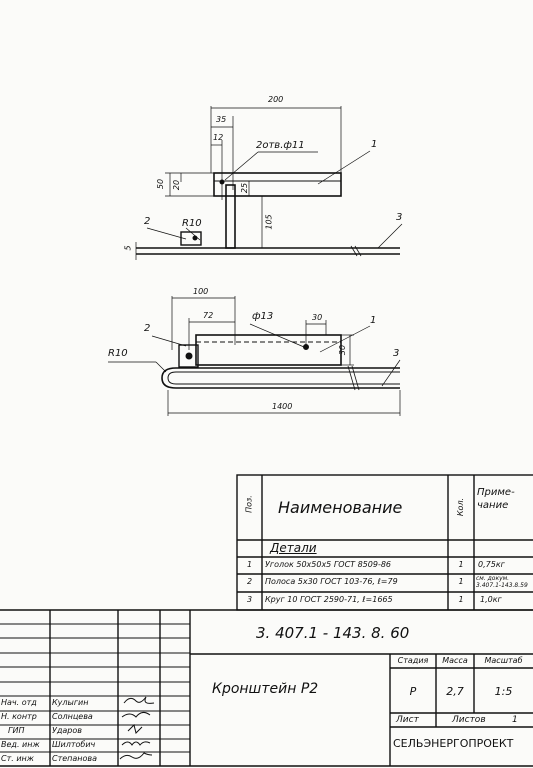 This screenshot has height=768, width=533. What do you see at coordinates (396, 353) in the screenshot?
I see `pos-3-plan-label: 3` at bounding box center [396, 353].